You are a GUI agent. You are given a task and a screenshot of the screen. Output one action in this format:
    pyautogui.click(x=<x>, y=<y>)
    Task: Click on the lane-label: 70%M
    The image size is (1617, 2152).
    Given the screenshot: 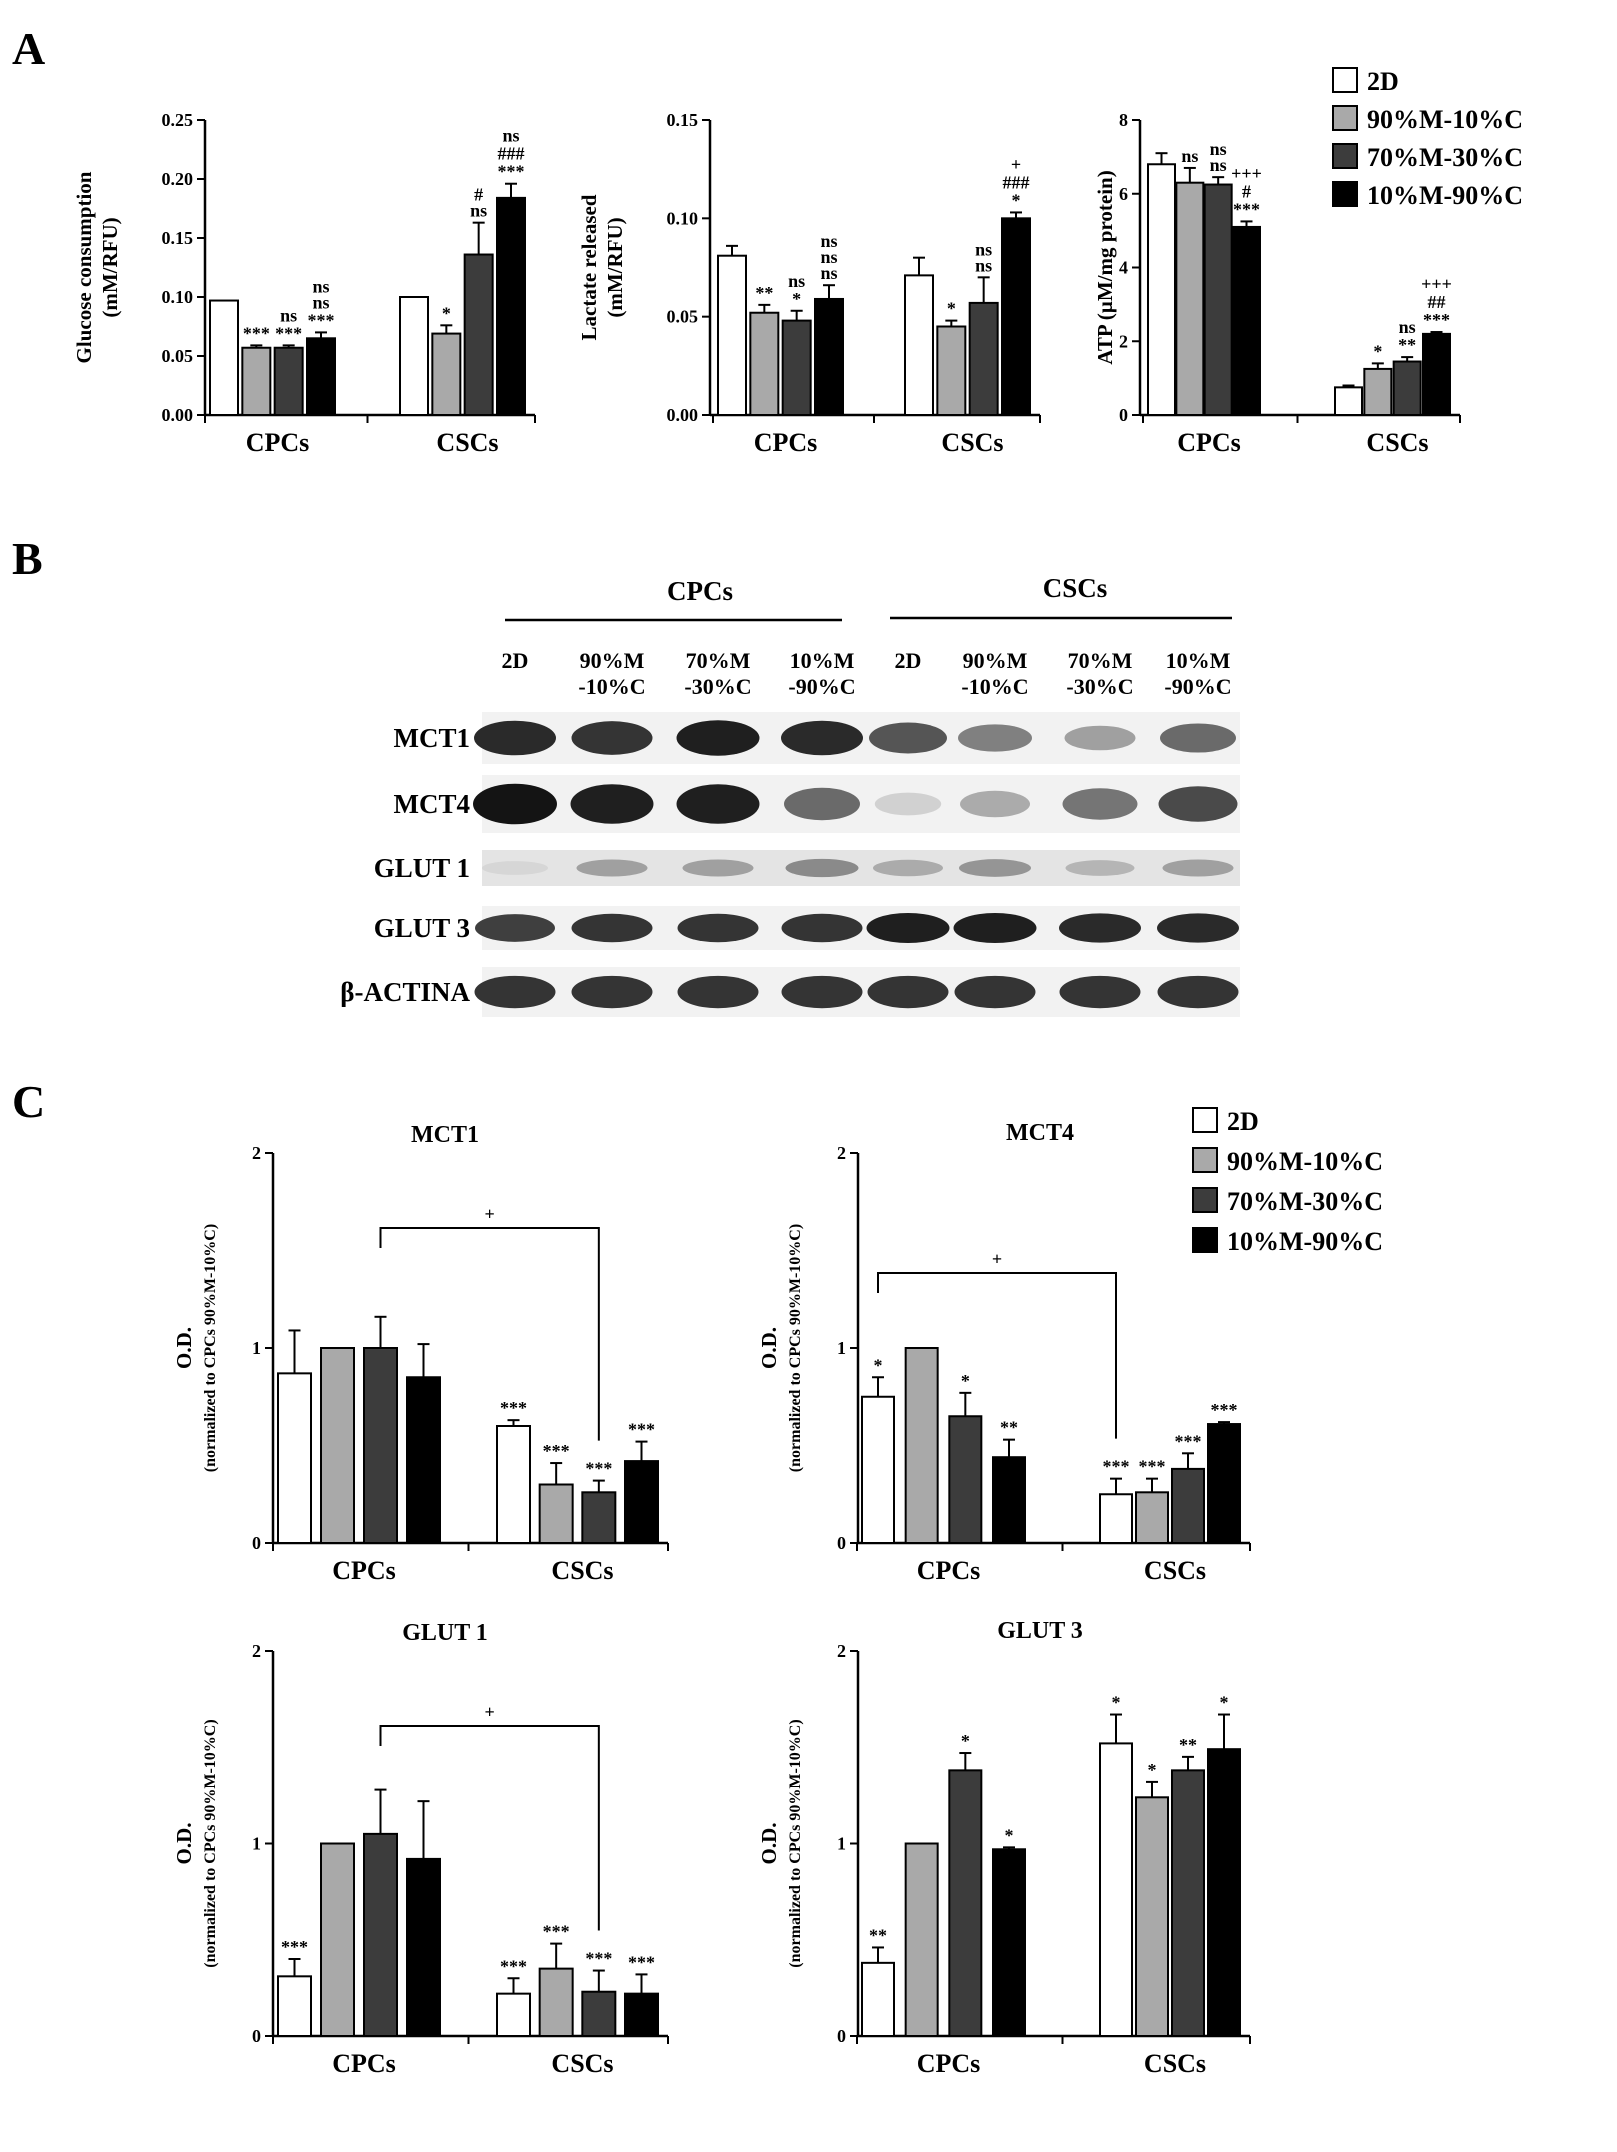 What is the action you would take?
    pyautogui.click(x=1100, y=660)
    